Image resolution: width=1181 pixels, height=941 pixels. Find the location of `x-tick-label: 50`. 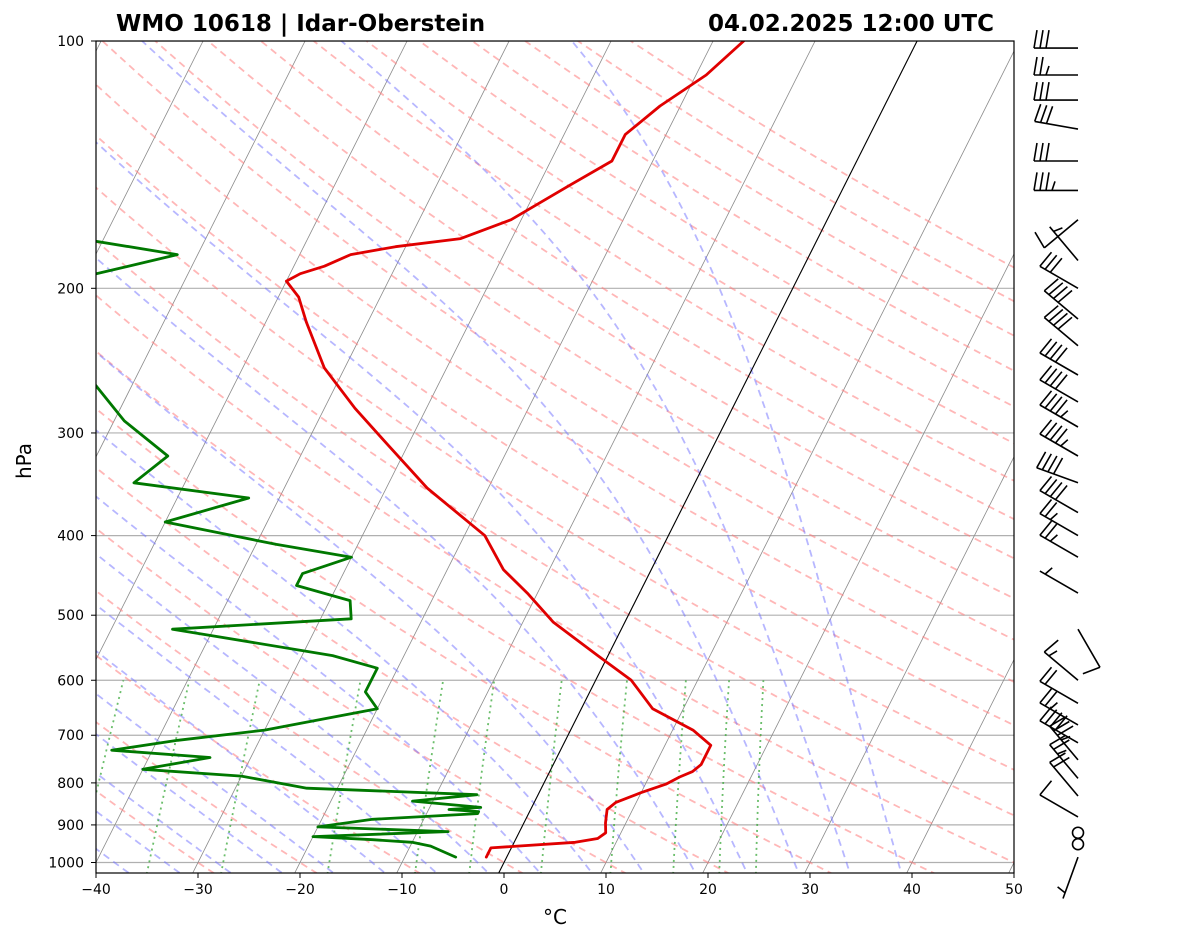

x-tick-label: 50 is located at coordinates (1014, 890).